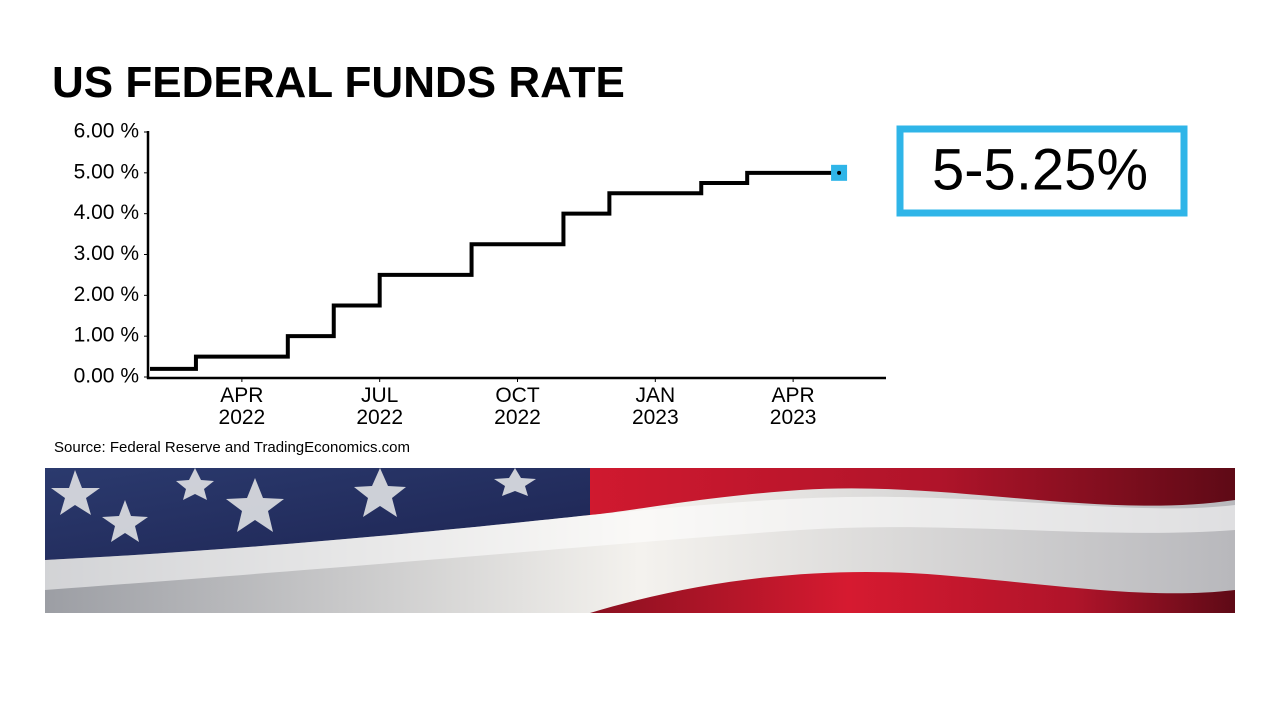 Image resolution: width=1280 pixels, height=725 pixels. I want to click on chart-title: US FEDERAL FUNDS RATE, so click(338, 82).